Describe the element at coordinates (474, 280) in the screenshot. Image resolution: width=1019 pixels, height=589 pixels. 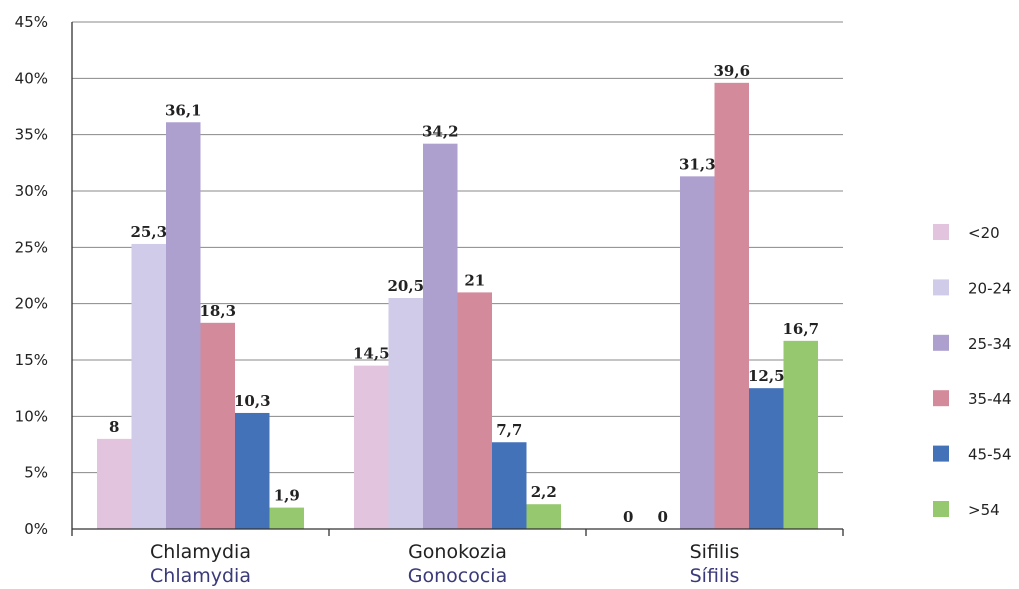
I see `bar-value-label: 21` at that location.